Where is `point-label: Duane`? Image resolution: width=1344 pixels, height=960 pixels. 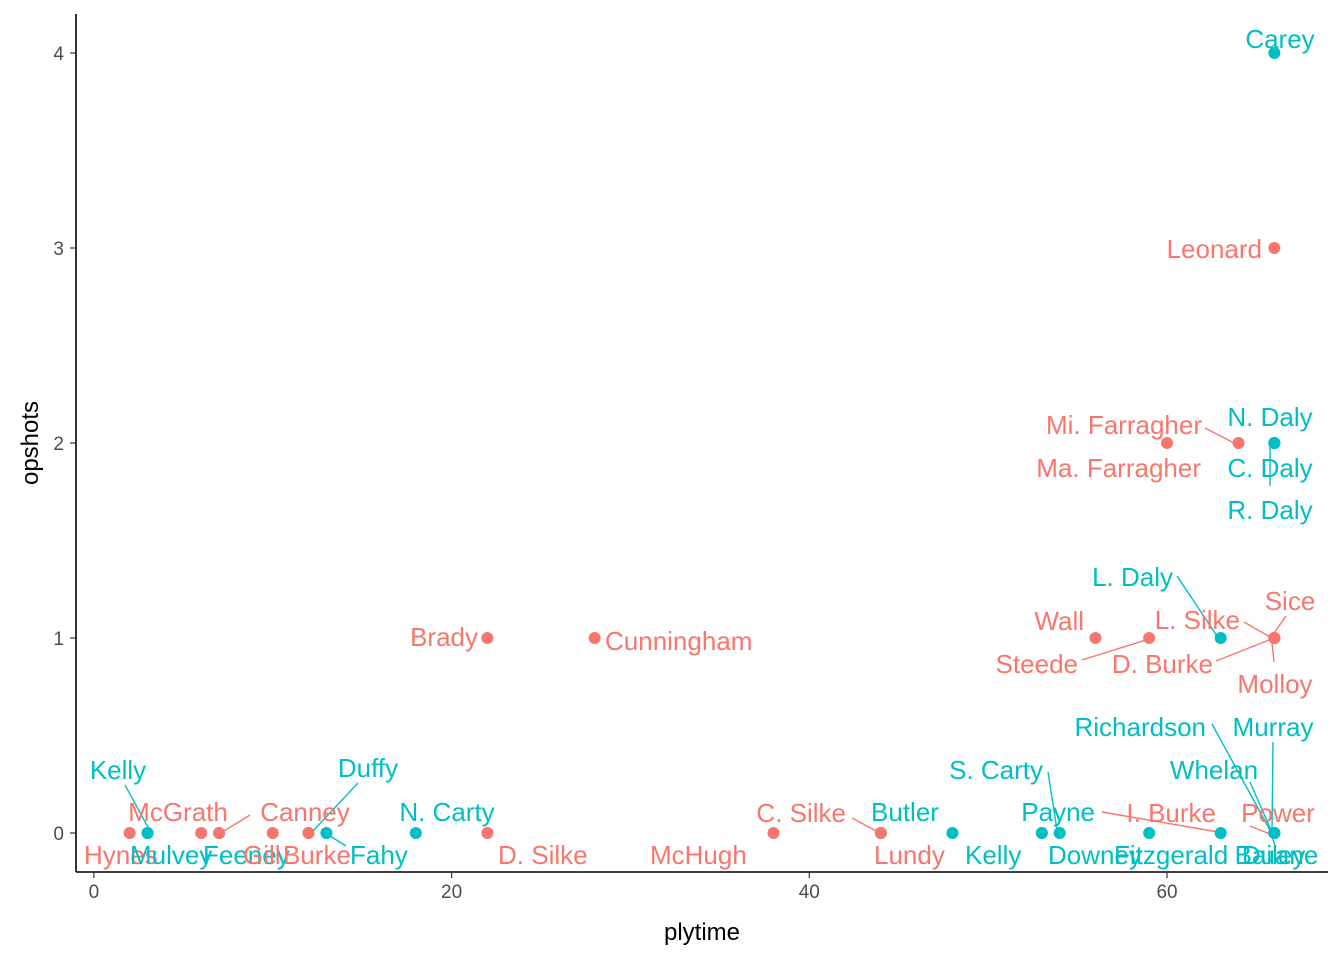 point-label: Duane is located at coordinates (1280, 855).